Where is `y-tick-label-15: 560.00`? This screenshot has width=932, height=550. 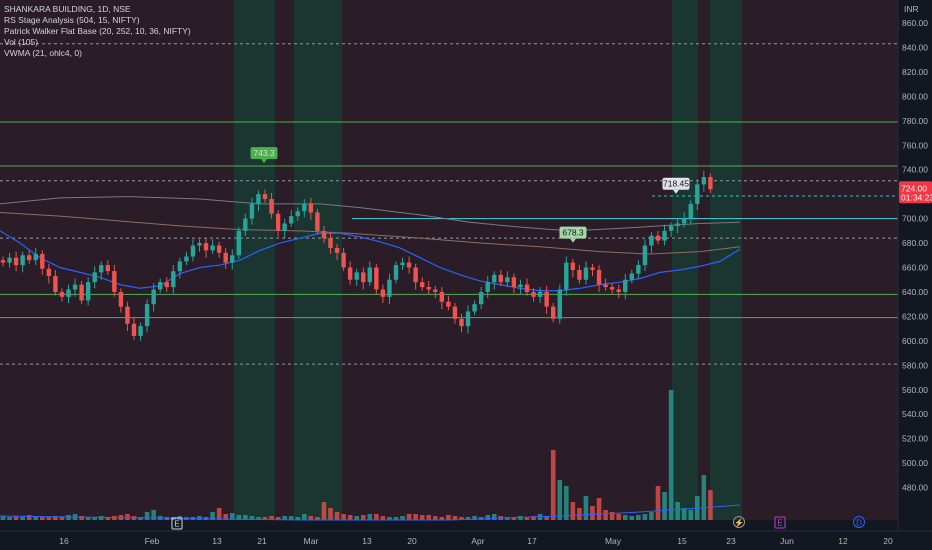
y-tick-label-15: 560.00 is located at coordinates (915, 390).